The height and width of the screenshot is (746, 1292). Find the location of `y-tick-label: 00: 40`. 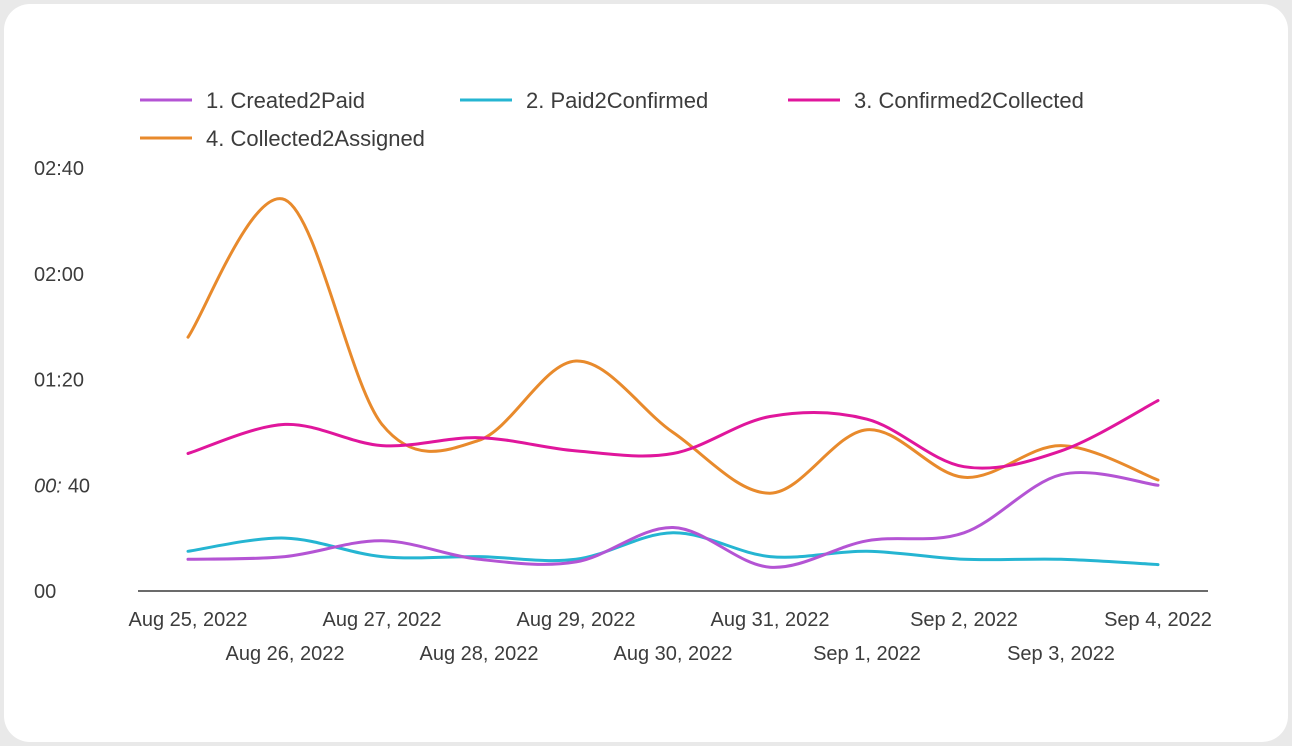

y-tick-label: 00: 40 is located at coordinates (62, 486).